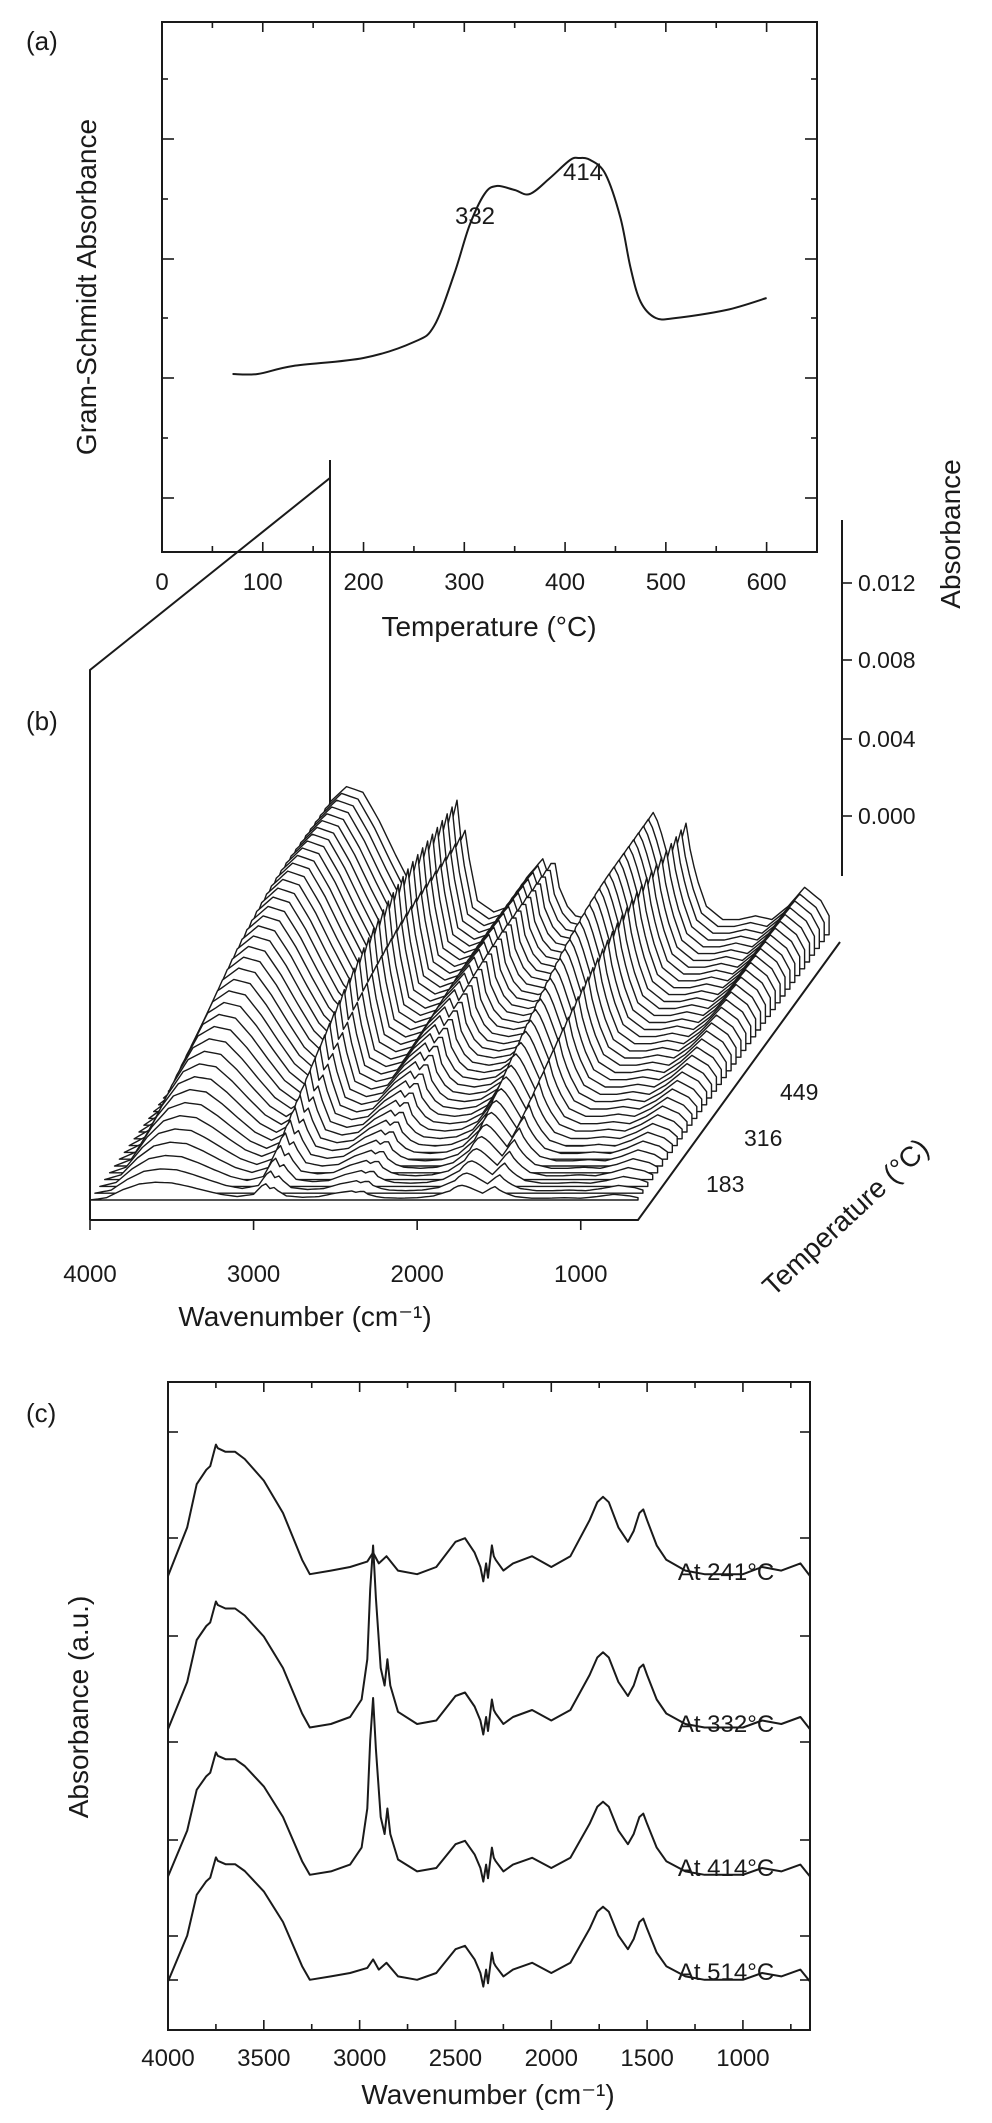 Image resolution: width=992 pixels, height=2123 pixels. What do you see at coordinates (950, 533) in the screenshot?
I see `panel-b-absorbance-axis-title: Absorbance` at bounding box center [950, 533].